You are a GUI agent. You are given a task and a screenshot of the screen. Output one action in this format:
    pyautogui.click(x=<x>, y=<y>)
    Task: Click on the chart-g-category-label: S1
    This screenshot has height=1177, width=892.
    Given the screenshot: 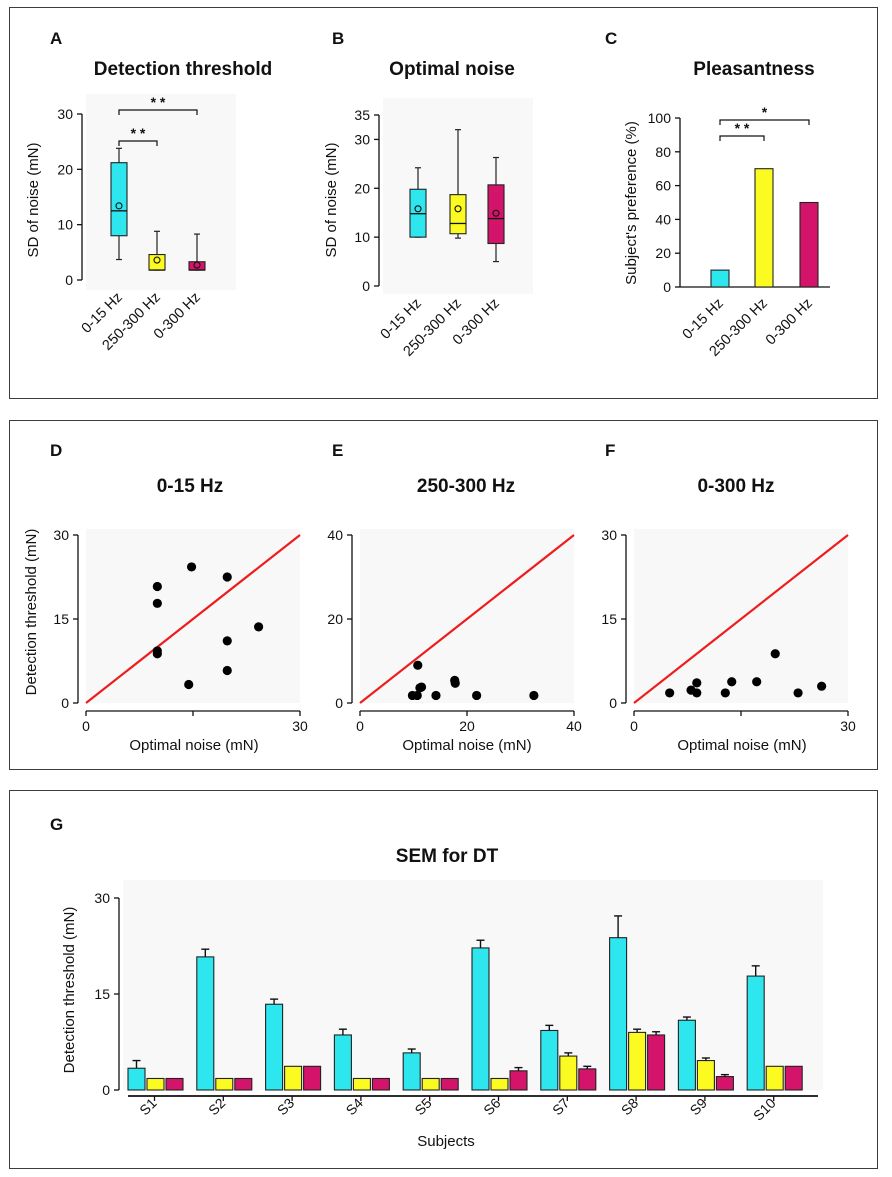 What is the action you would take?
    pyautogui.click(x=148, y=1107)
    